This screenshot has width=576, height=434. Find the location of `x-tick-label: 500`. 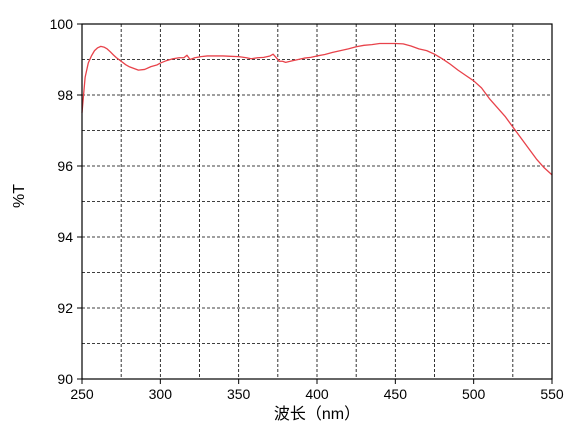

x-tick-label: 500 is located at coordinates (474, 394).